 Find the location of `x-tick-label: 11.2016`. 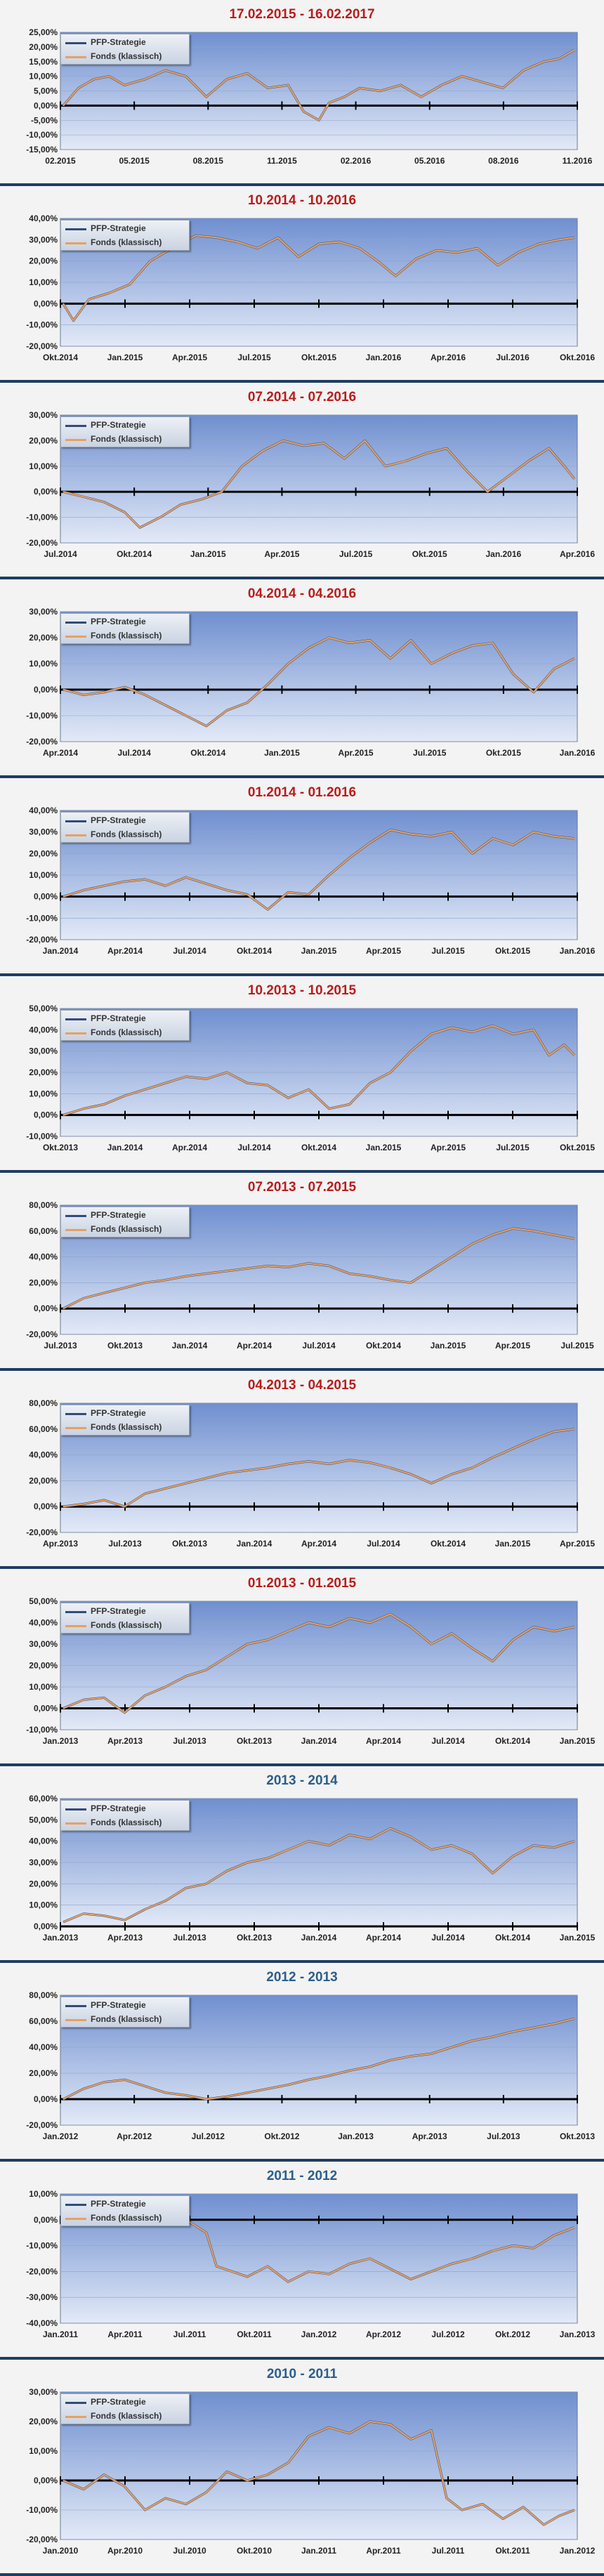

x-tick-label: 11.2016 is located at coordinates (578, 161).